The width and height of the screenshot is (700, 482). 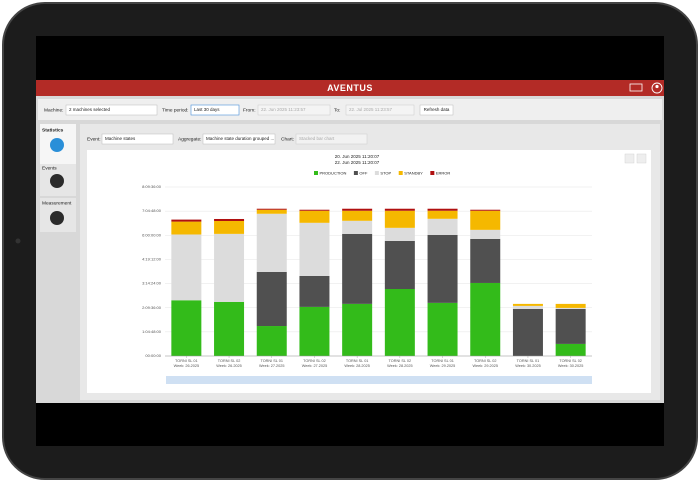 I want to click on zoom-button, so click(x=629, y=158).